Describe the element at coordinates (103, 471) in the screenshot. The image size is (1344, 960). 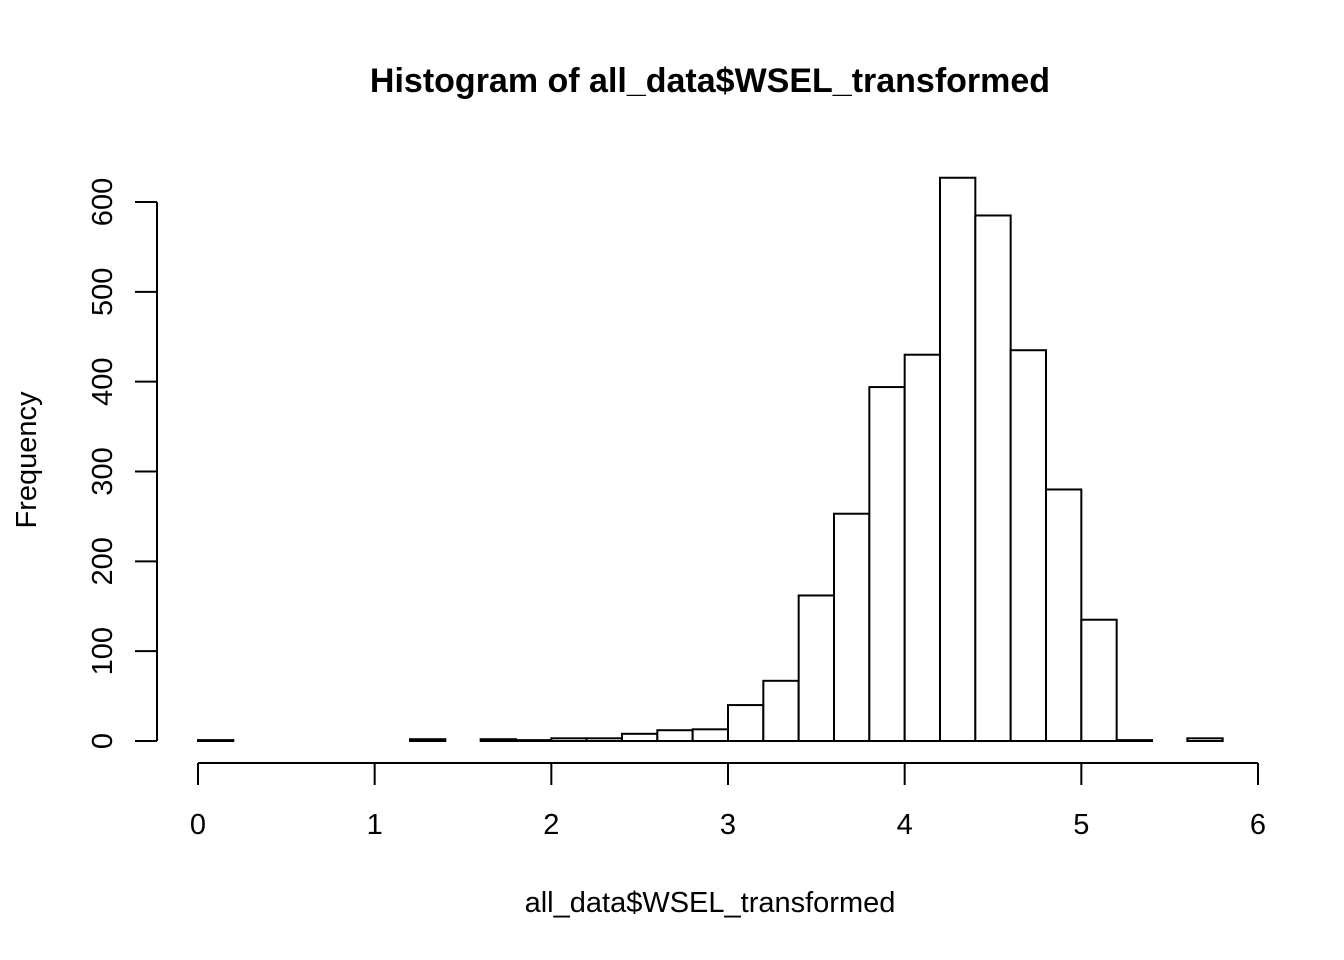
I see `y-tick-label: 300` at that location.